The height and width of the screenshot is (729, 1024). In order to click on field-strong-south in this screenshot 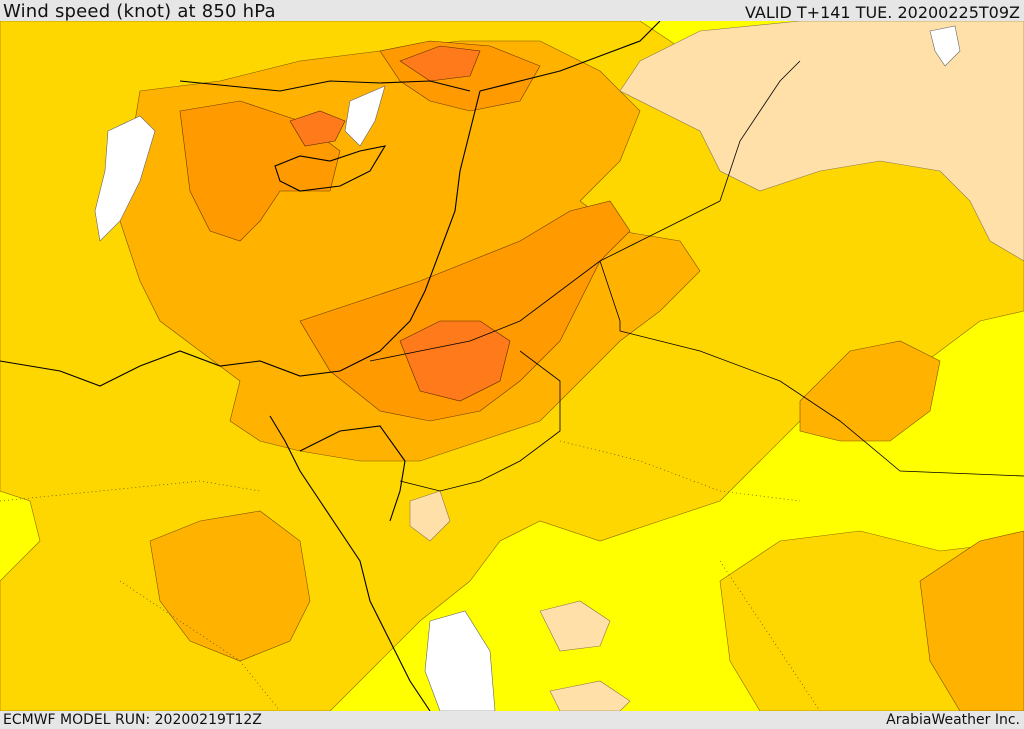, I will do `click(230, 586)`.